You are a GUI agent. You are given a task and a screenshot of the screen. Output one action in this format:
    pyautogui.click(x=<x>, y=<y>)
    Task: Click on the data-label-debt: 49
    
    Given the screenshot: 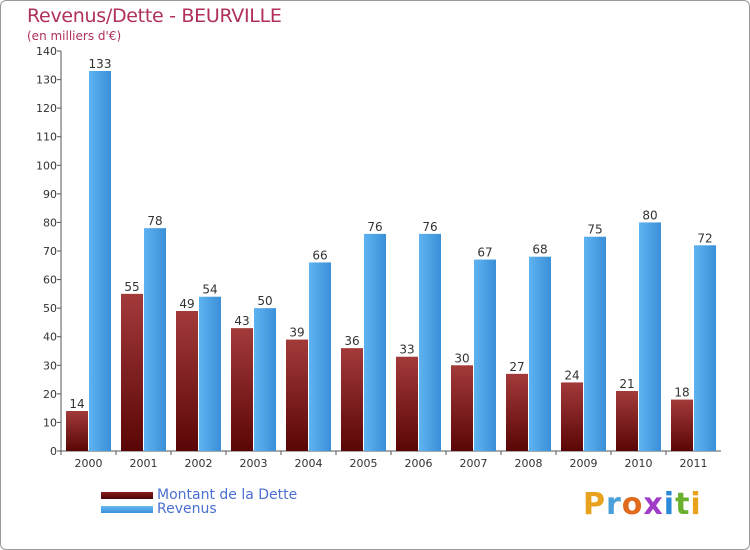 What is the action you would take?
    pyautogui.click(x=186, y=304)
    